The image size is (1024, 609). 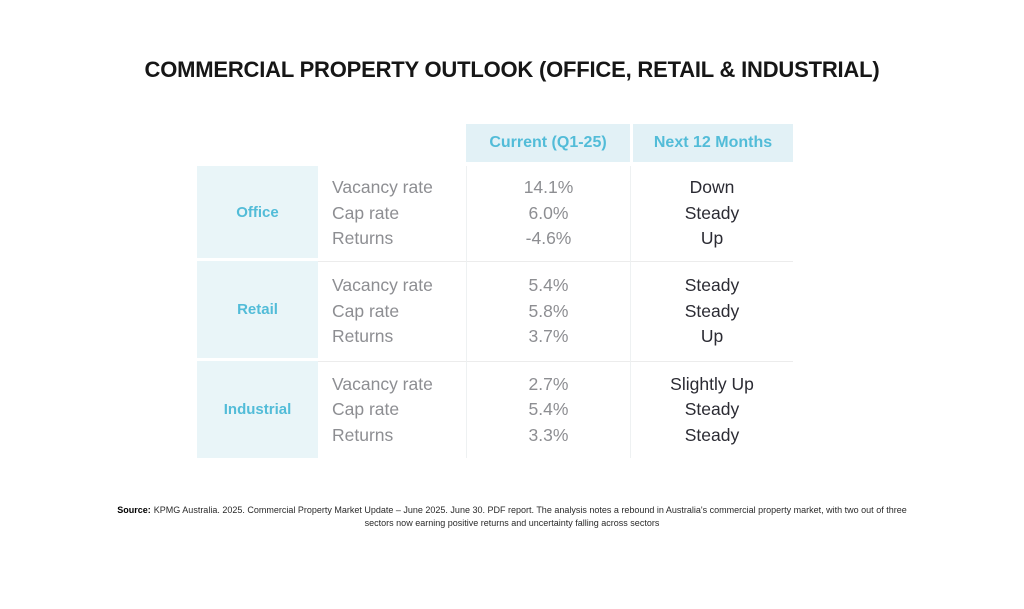 I want to click on metric-labels-industrial: Vacancy rate Cap rate Returns, so click(x=392, y=409).